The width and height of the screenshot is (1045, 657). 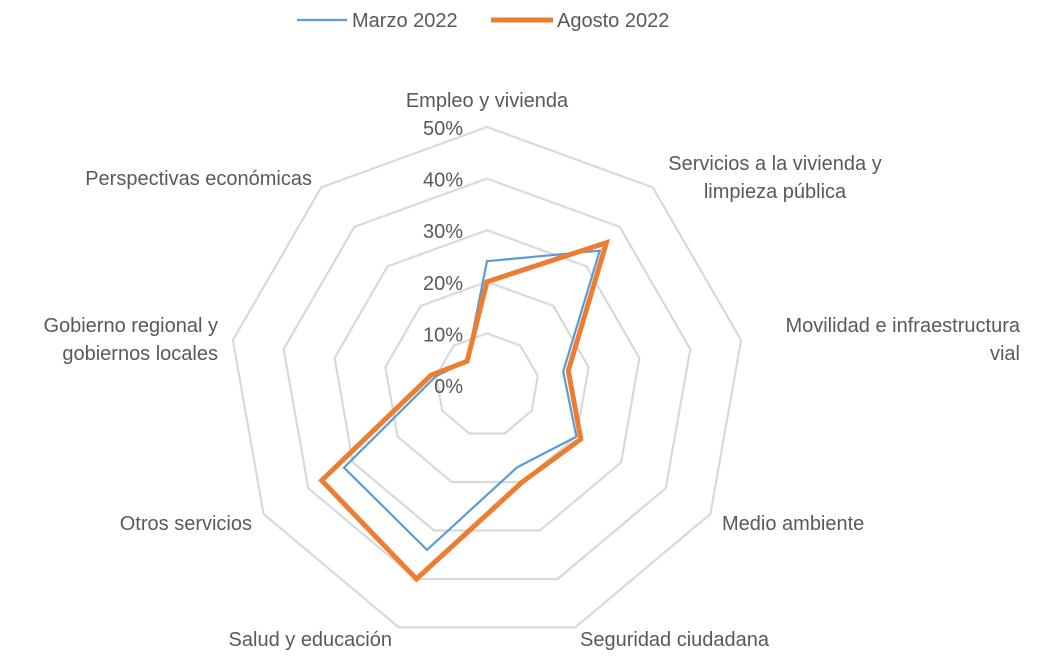 I want to click on category-label: Gobierno regional y gobiernos locales, so click(x=130, y=340).